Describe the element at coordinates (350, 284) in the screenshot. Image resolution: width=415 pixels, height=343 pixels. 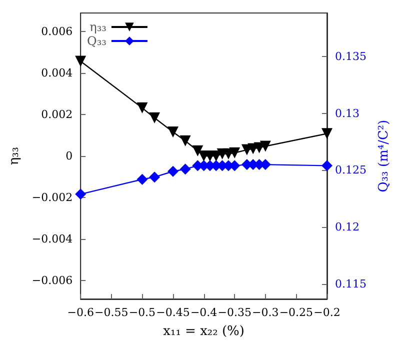
I see `y2-tick-label: 0.115` at that location.